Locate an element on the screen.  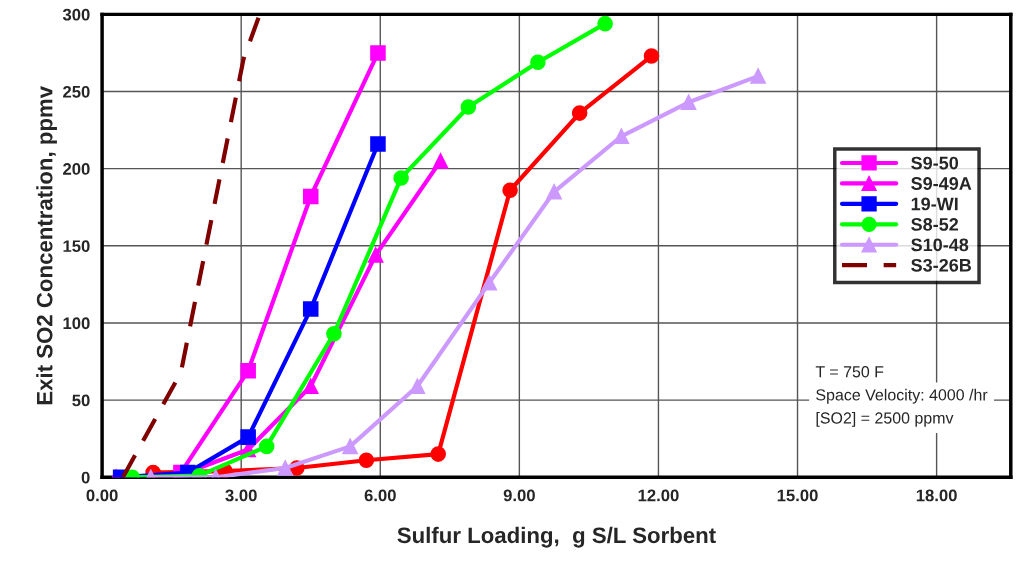
legend-label: S9-50 is located at coordinates (935, 163).